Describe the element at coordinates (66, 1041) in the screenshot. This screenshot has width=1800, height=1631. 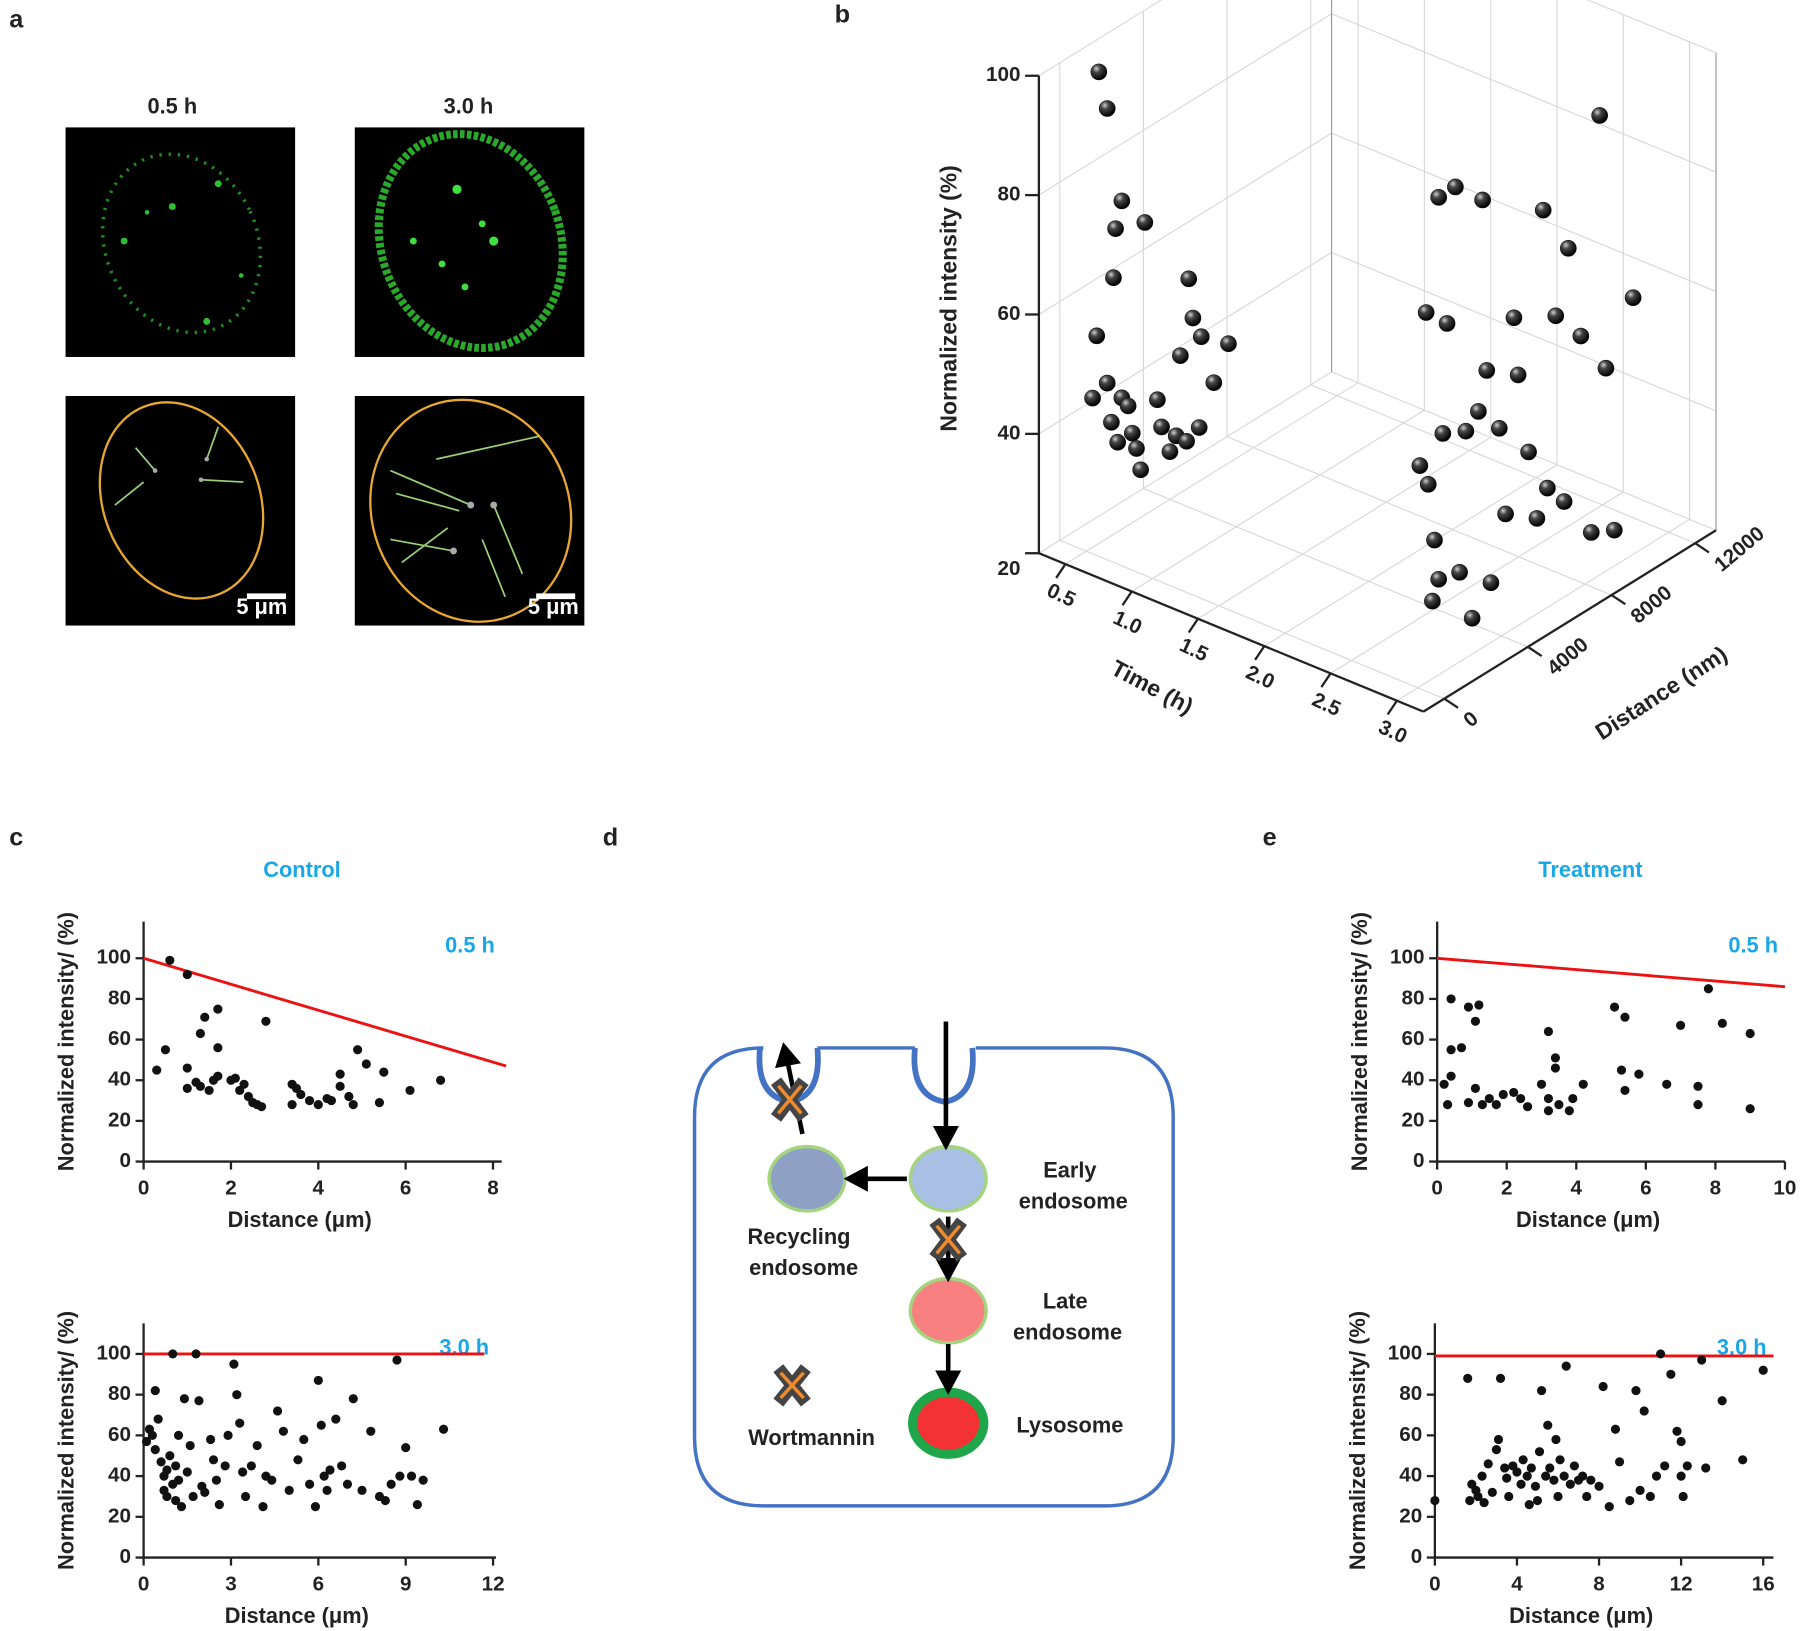
I see `y-axis-label: Normalized intensity/ (%)` at that location.